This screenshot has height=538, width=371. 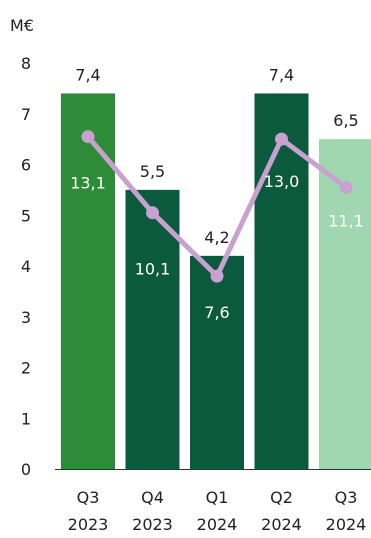 I want to click on y-tick-label: 5, so click(x=26, y=215).